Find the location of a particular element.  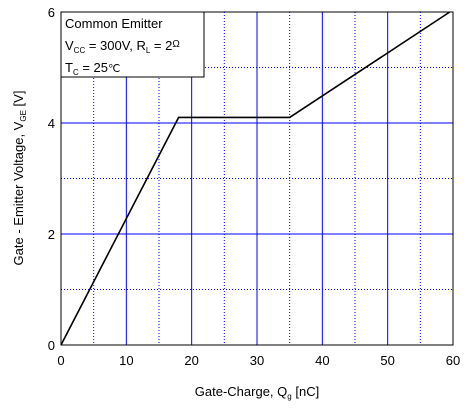

x-tick-label: 50 is located at coordinates (387, 360).